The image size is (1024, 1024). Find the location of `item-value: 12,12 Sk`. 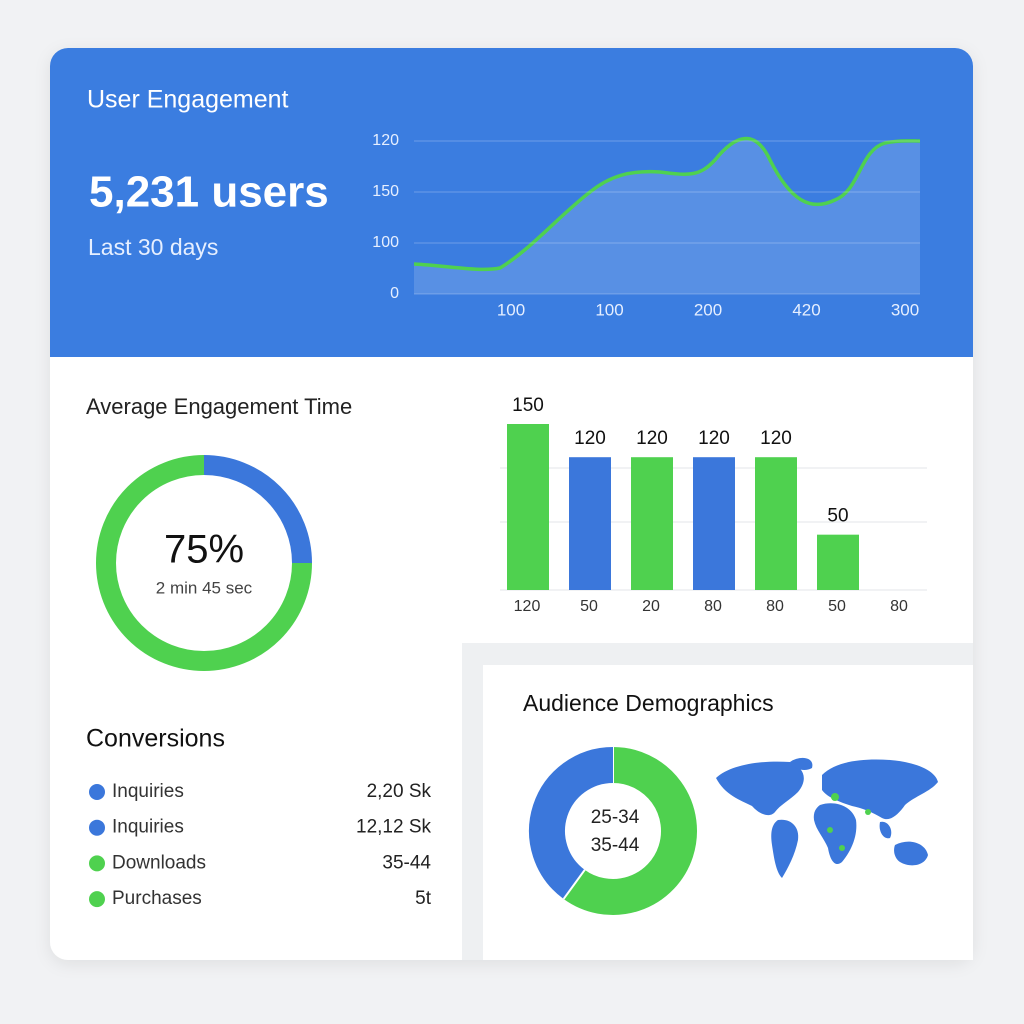

item-value: 12,12 Sk is located at coordinates (393, 827).